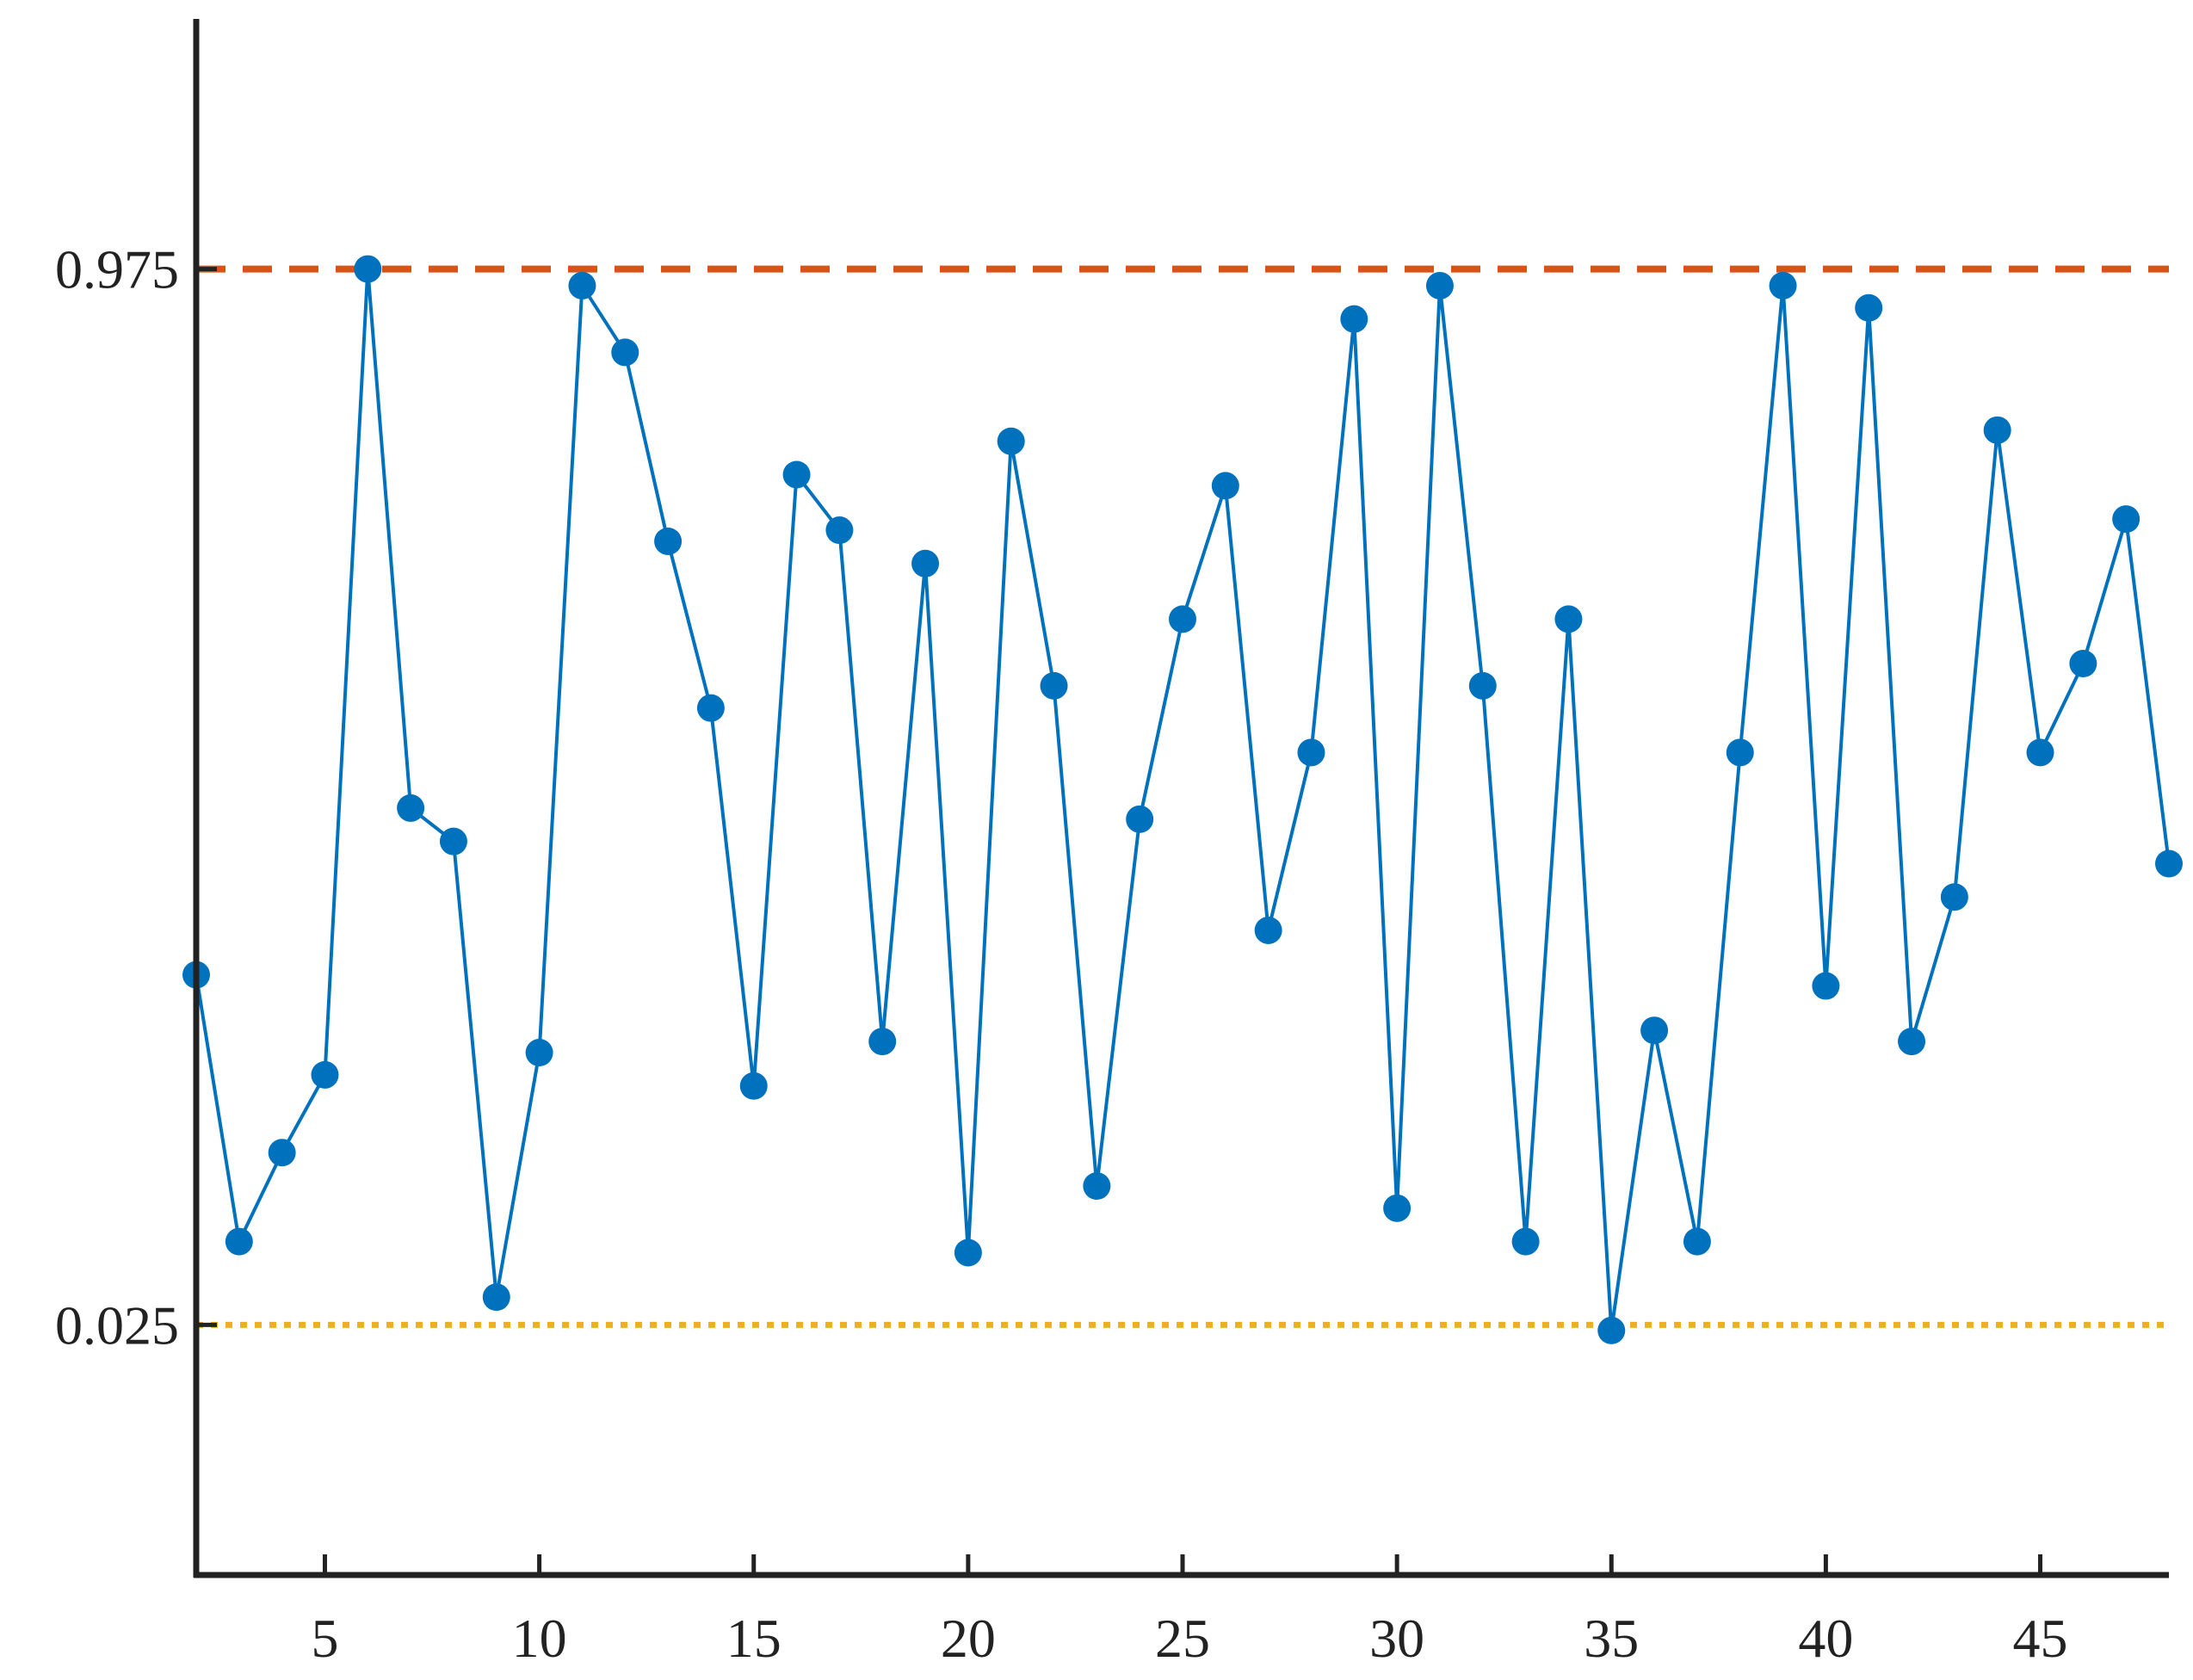  Describe the element at coordinates (539, 1639) in the screenshot. I see `x-tick-label: 10` at that location.